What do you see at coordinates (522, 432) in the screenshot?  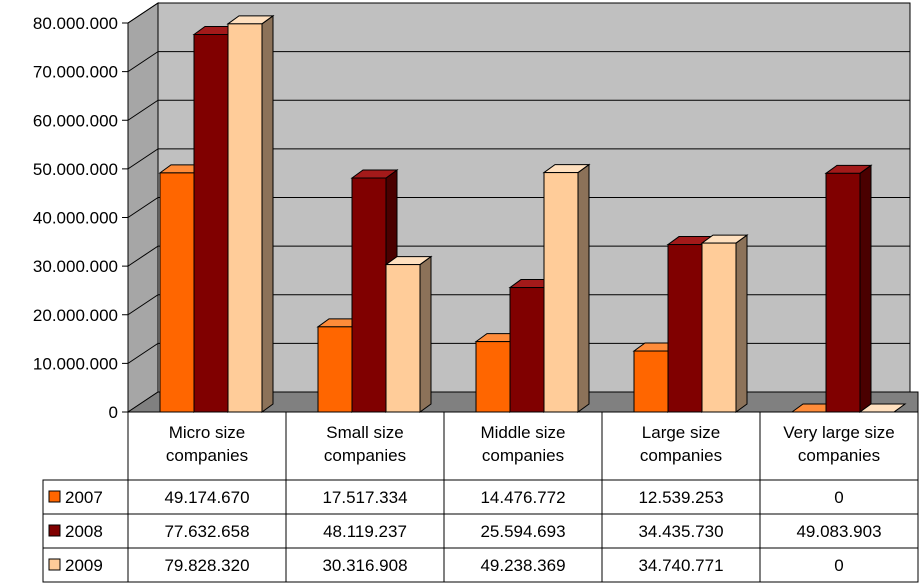 I see `category-label: Middle size` at bounding box center [522, 432].